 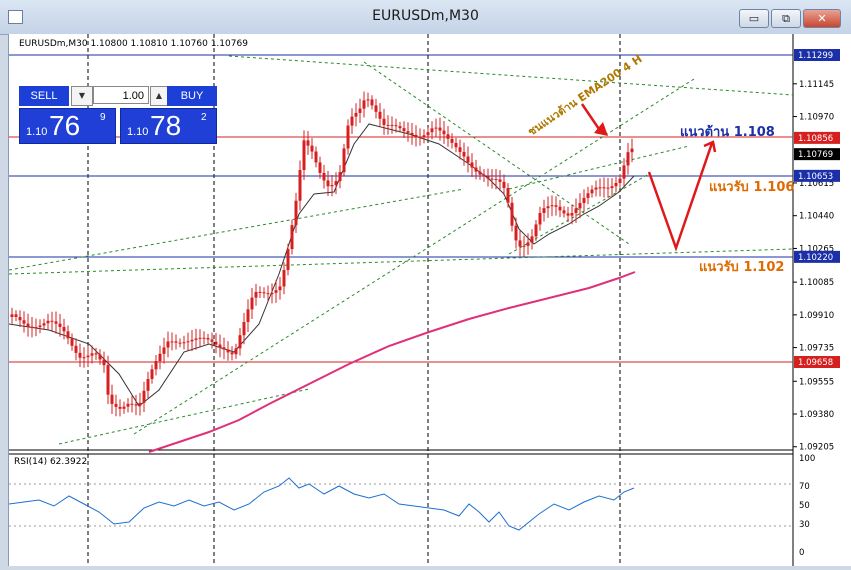 I want to click on buy-price-box: 1.10 78 2, so click(x=168, y=126).